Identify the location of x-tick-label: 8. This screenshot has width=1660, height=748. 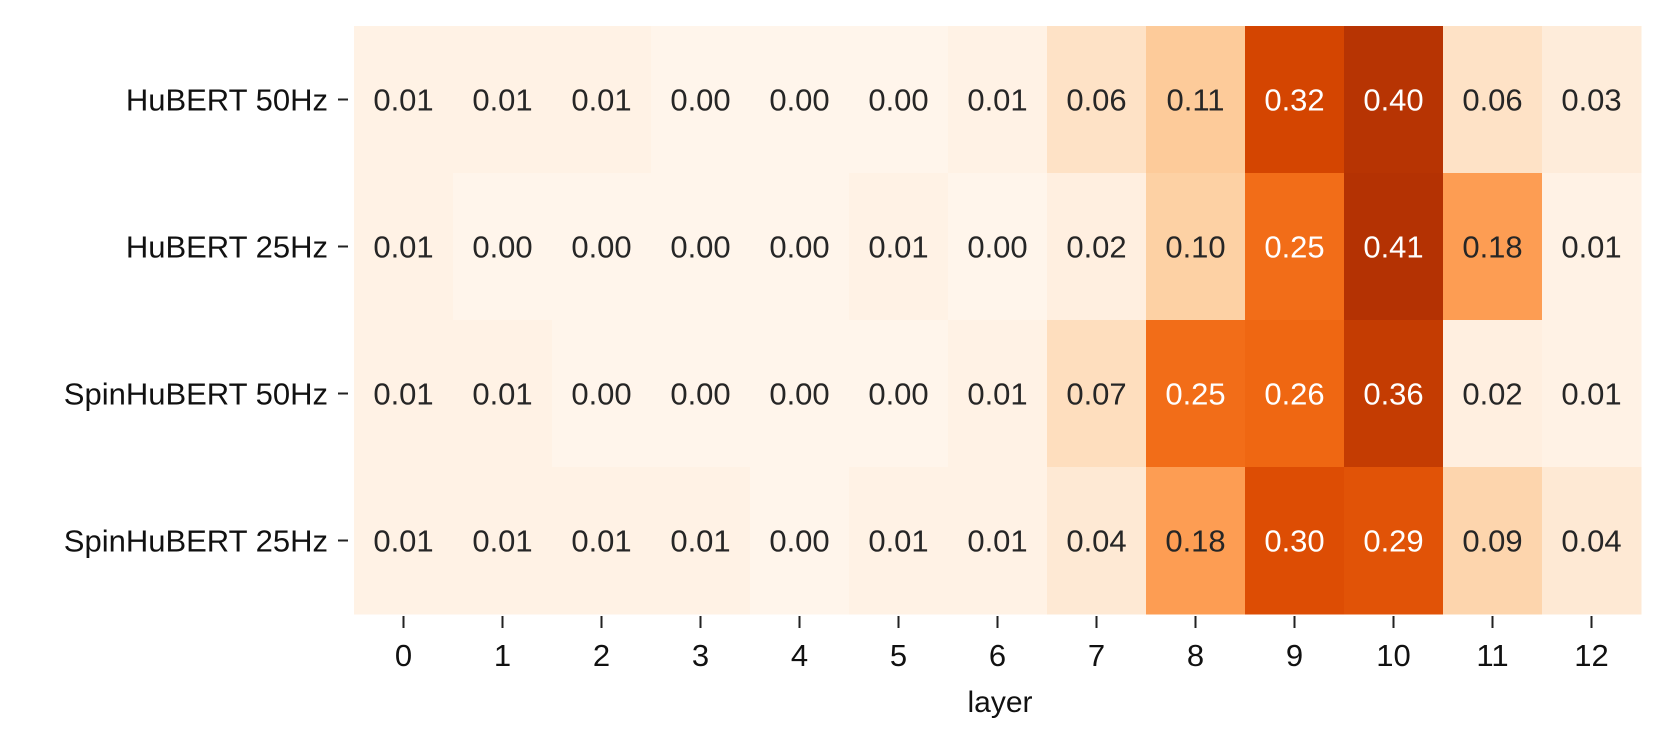
(1195, 655).